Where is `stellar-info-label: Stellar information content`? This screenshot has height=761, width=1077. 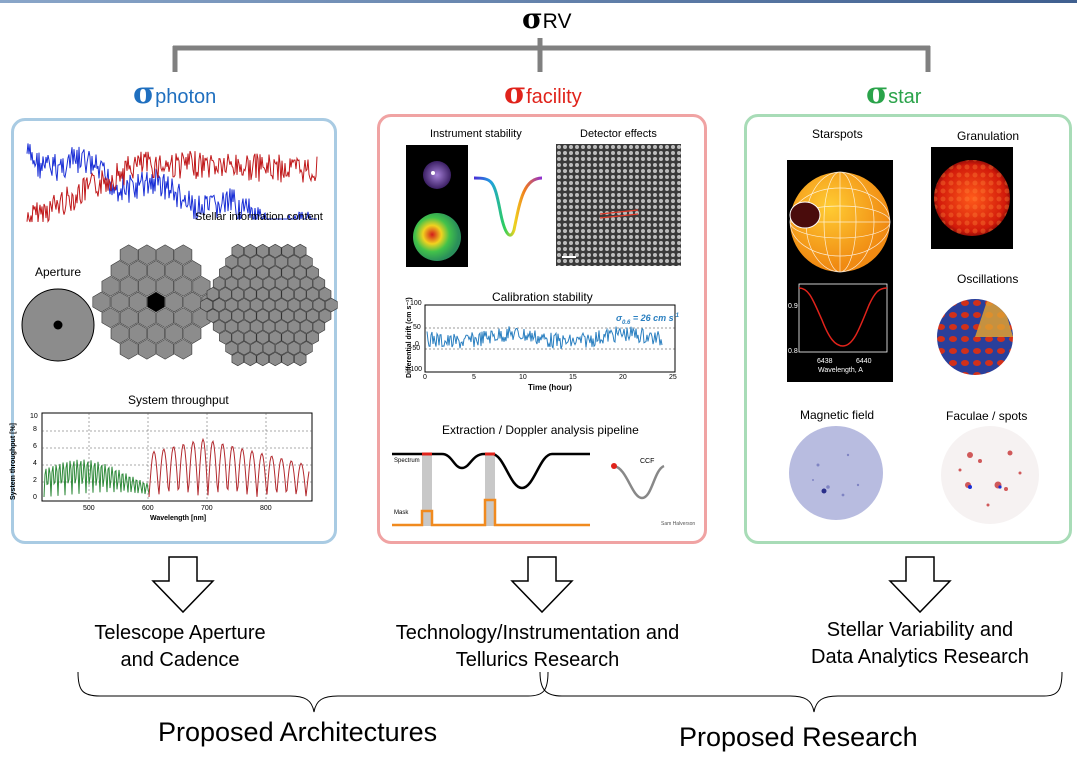
stellar-info-label: Stellar information content is located at coordinates (259, 217).